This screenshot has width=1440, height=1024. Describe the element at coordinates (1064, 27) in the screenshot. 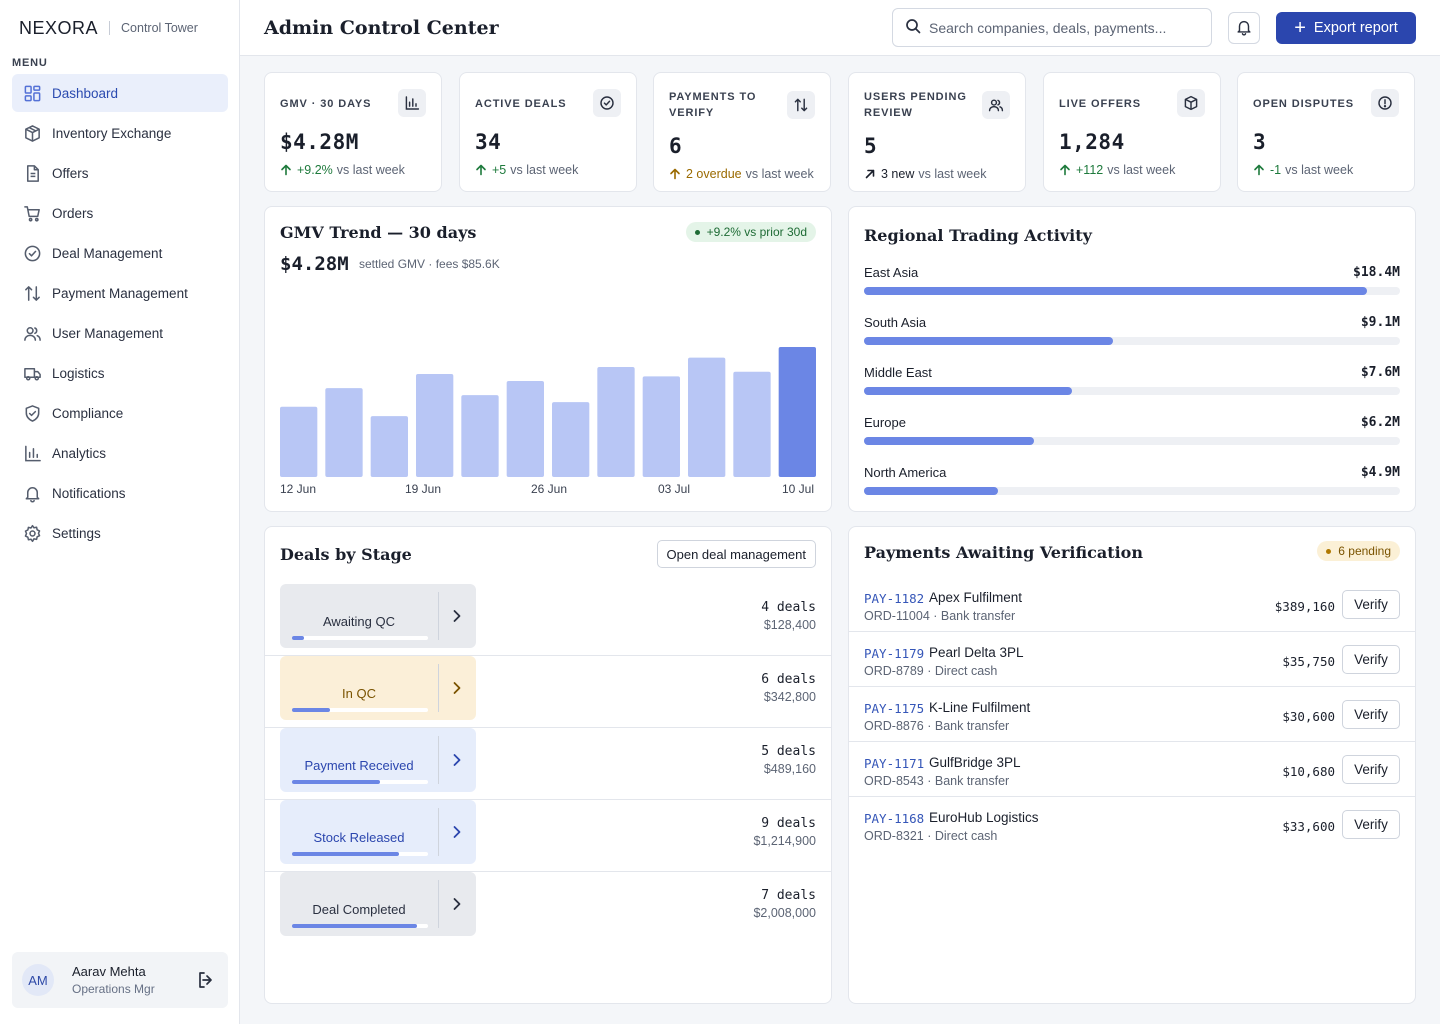

I see `search-input` at that location.